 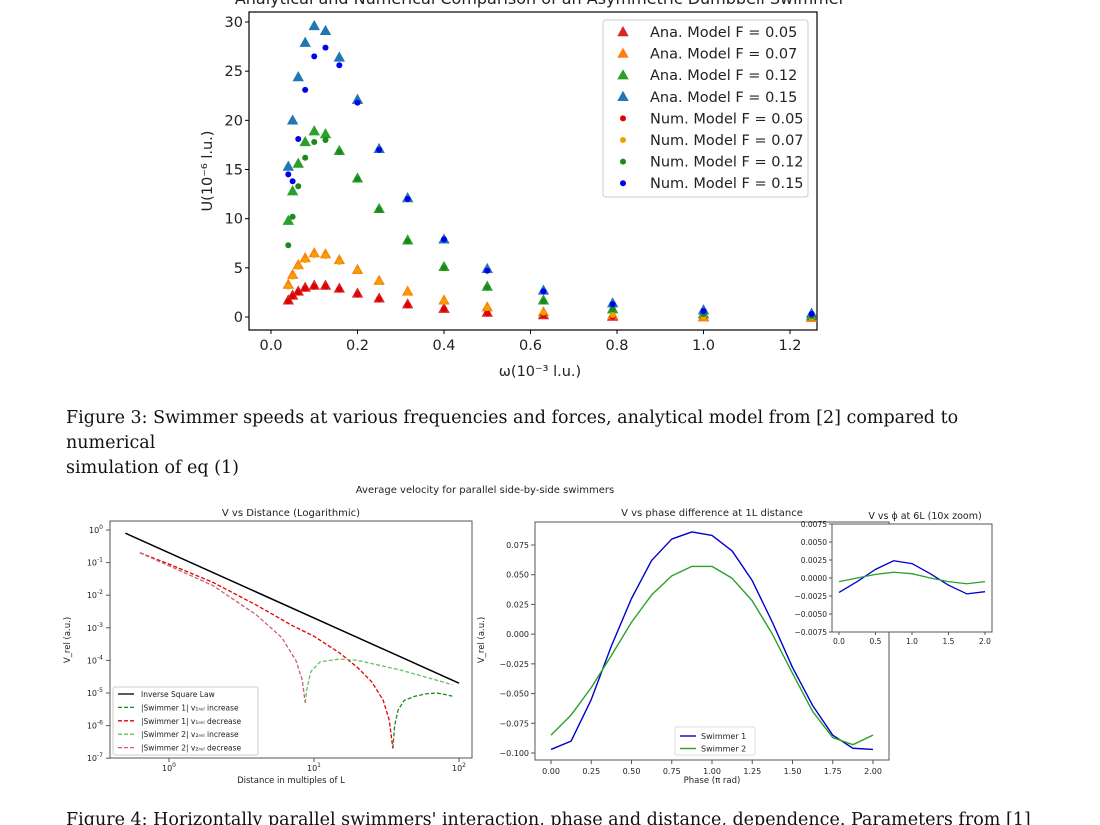 I want to click on legend-label: Num. Model F = 0.07, so click(x=727, y=141).